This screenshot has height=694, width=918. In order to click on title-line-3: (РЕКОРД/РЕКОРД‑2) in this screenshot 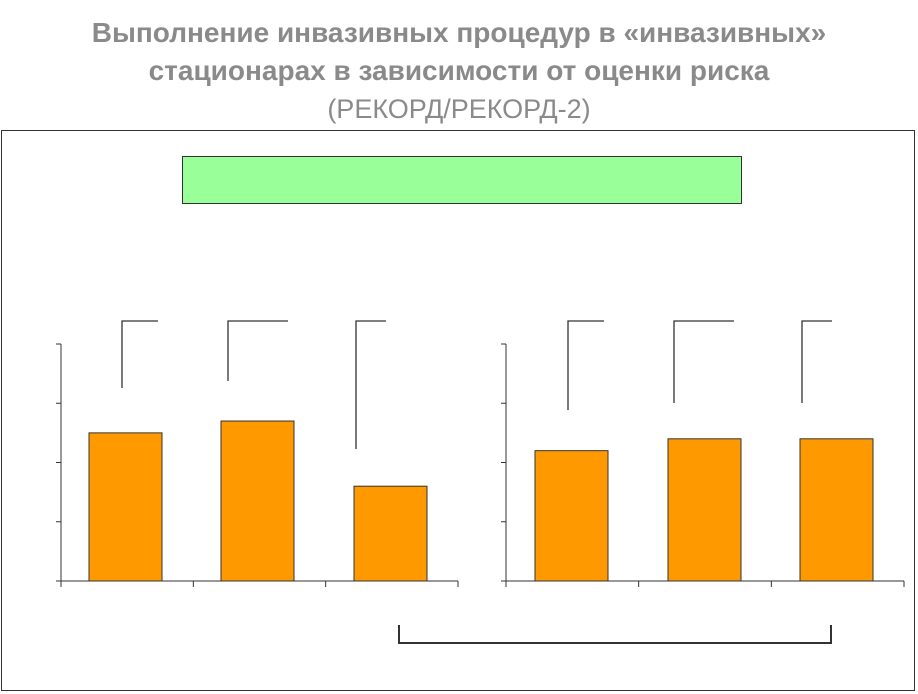, I will do `click(459, 109)`.